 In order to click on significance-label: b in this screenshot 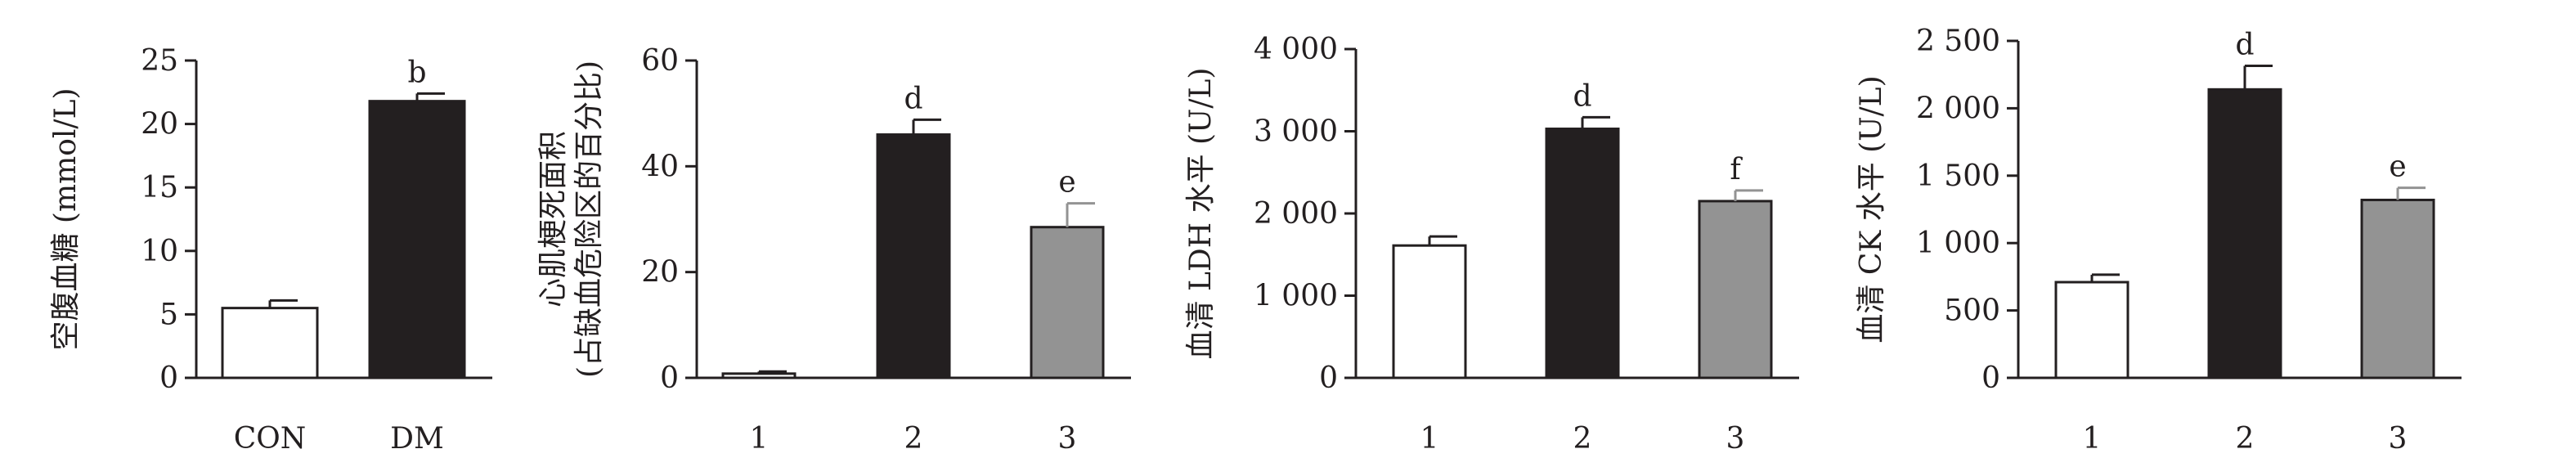, I will do `click(417, 72)`.